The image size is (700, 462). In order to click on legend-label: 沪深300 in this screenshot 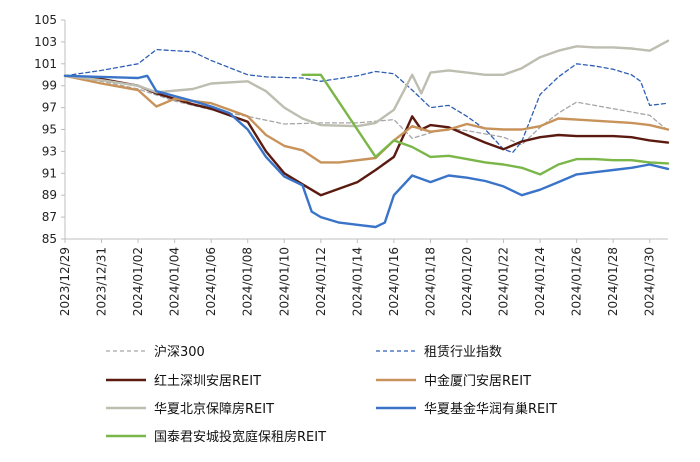, I will do `click(179, 352)`.